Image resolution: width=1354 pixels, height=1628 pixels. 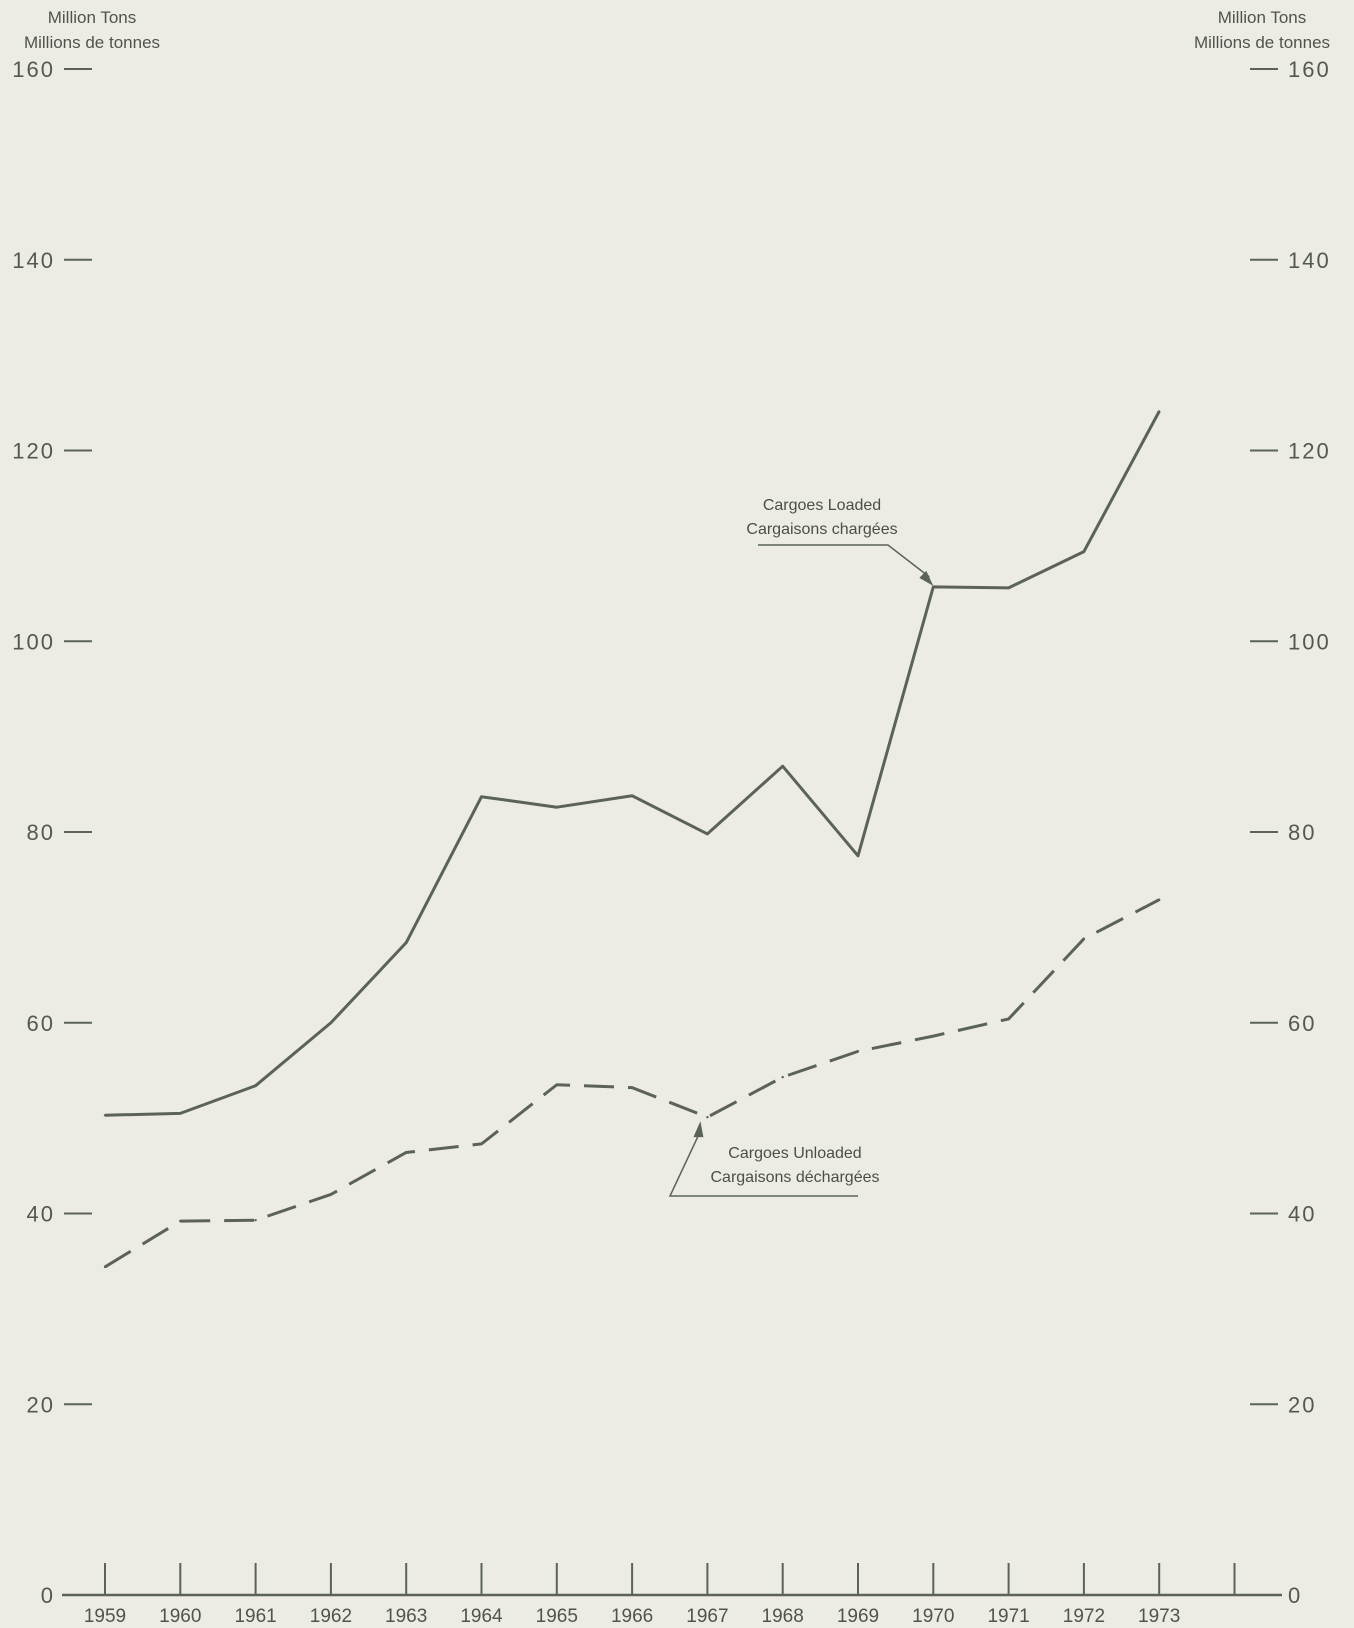 What do you see at coordinates (180, 1221) in the screenshot?
I see `point-unloaded-1960` at bounding box center [180, 1221].